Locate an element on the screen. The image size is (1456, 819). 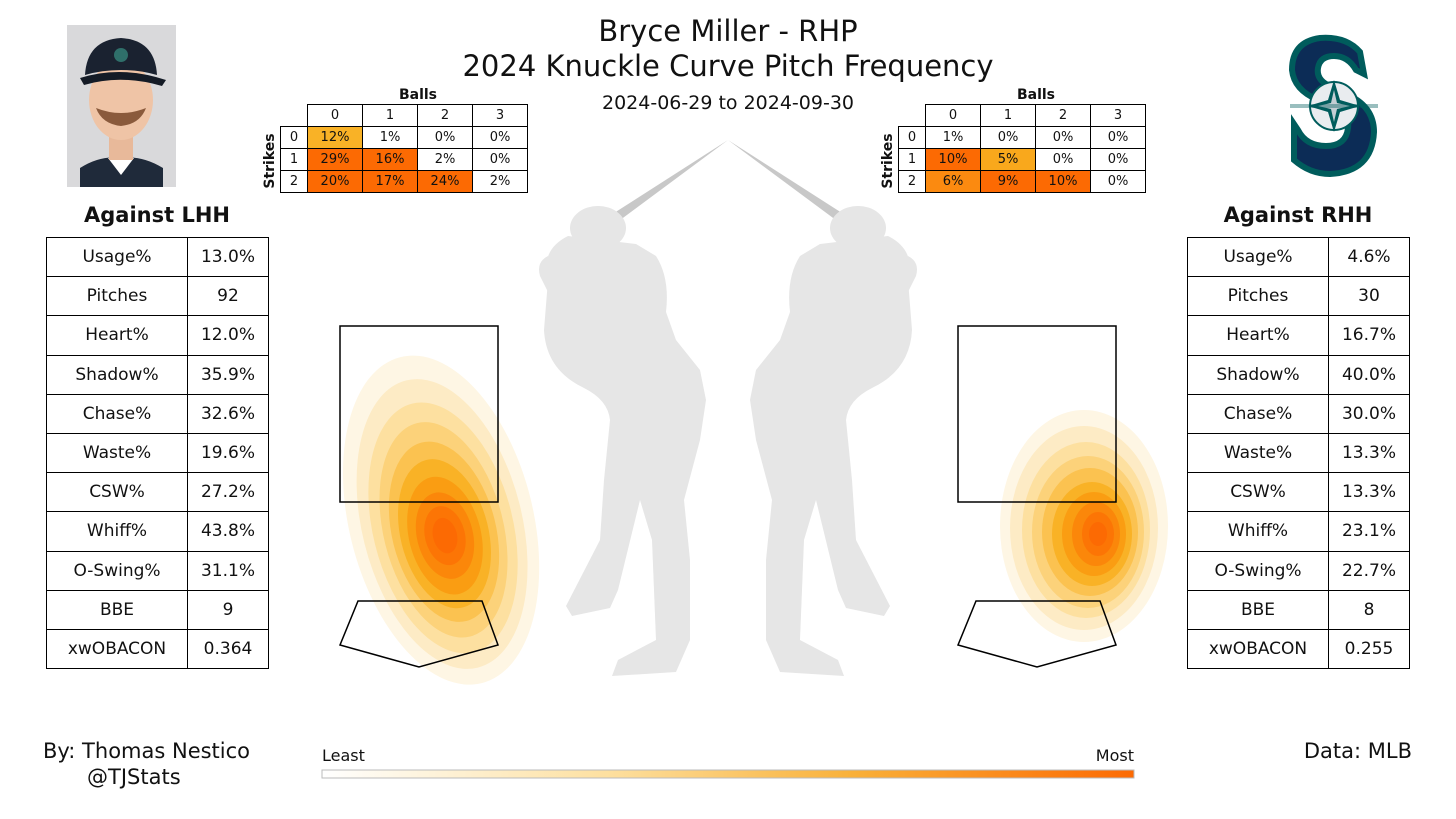
stat-label: CSW% is located at coordinates (1258, 492).